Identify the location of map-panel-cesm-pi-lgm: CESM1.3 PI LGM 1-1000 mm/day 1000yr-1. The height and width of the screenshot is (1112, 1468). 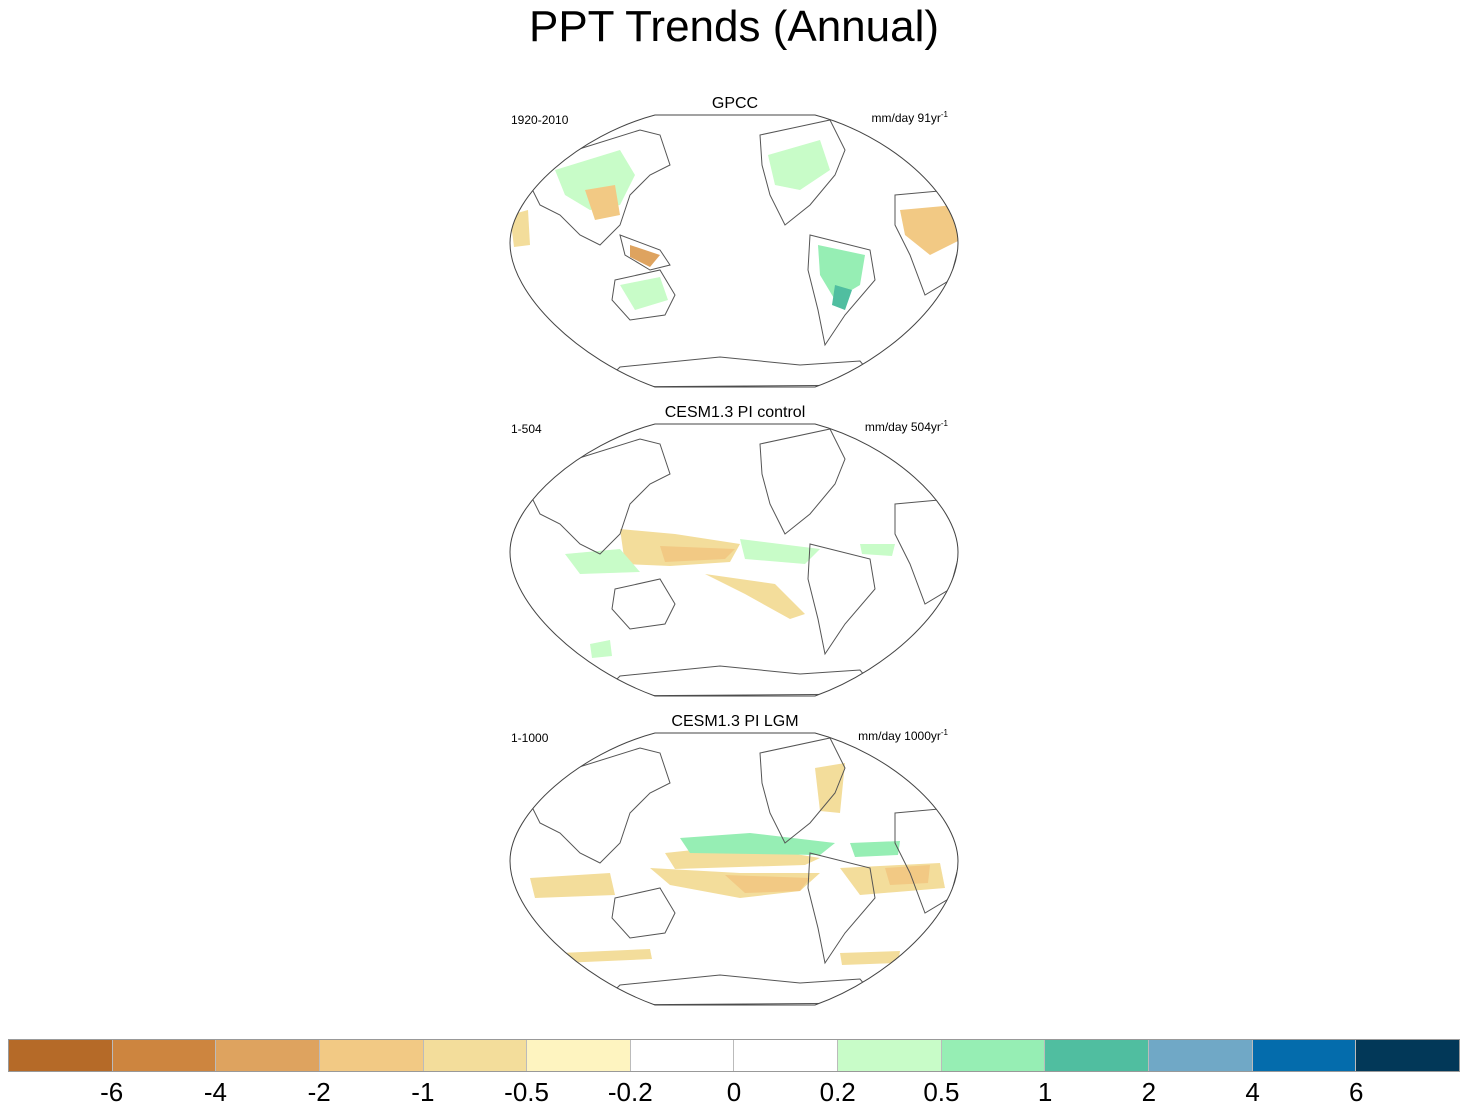
(735, 863).